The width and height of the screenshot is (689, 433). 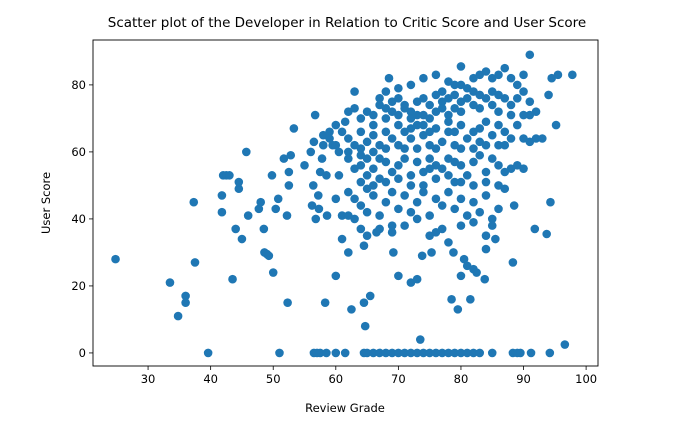 What do you see at coordinates (345, 408) in the screenshot?
I see `x-axis-label: Review Grade` at bounding box center [345, 408].